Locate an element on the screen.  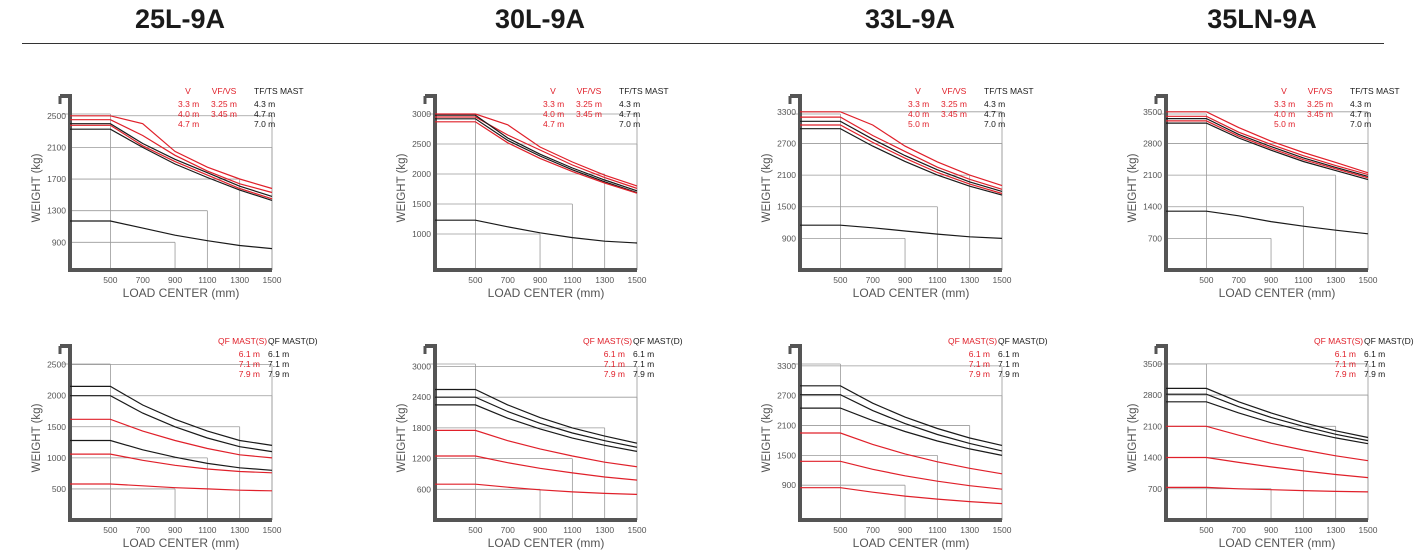
y-tick-label: 1200 is located at coordinates (421, 459).